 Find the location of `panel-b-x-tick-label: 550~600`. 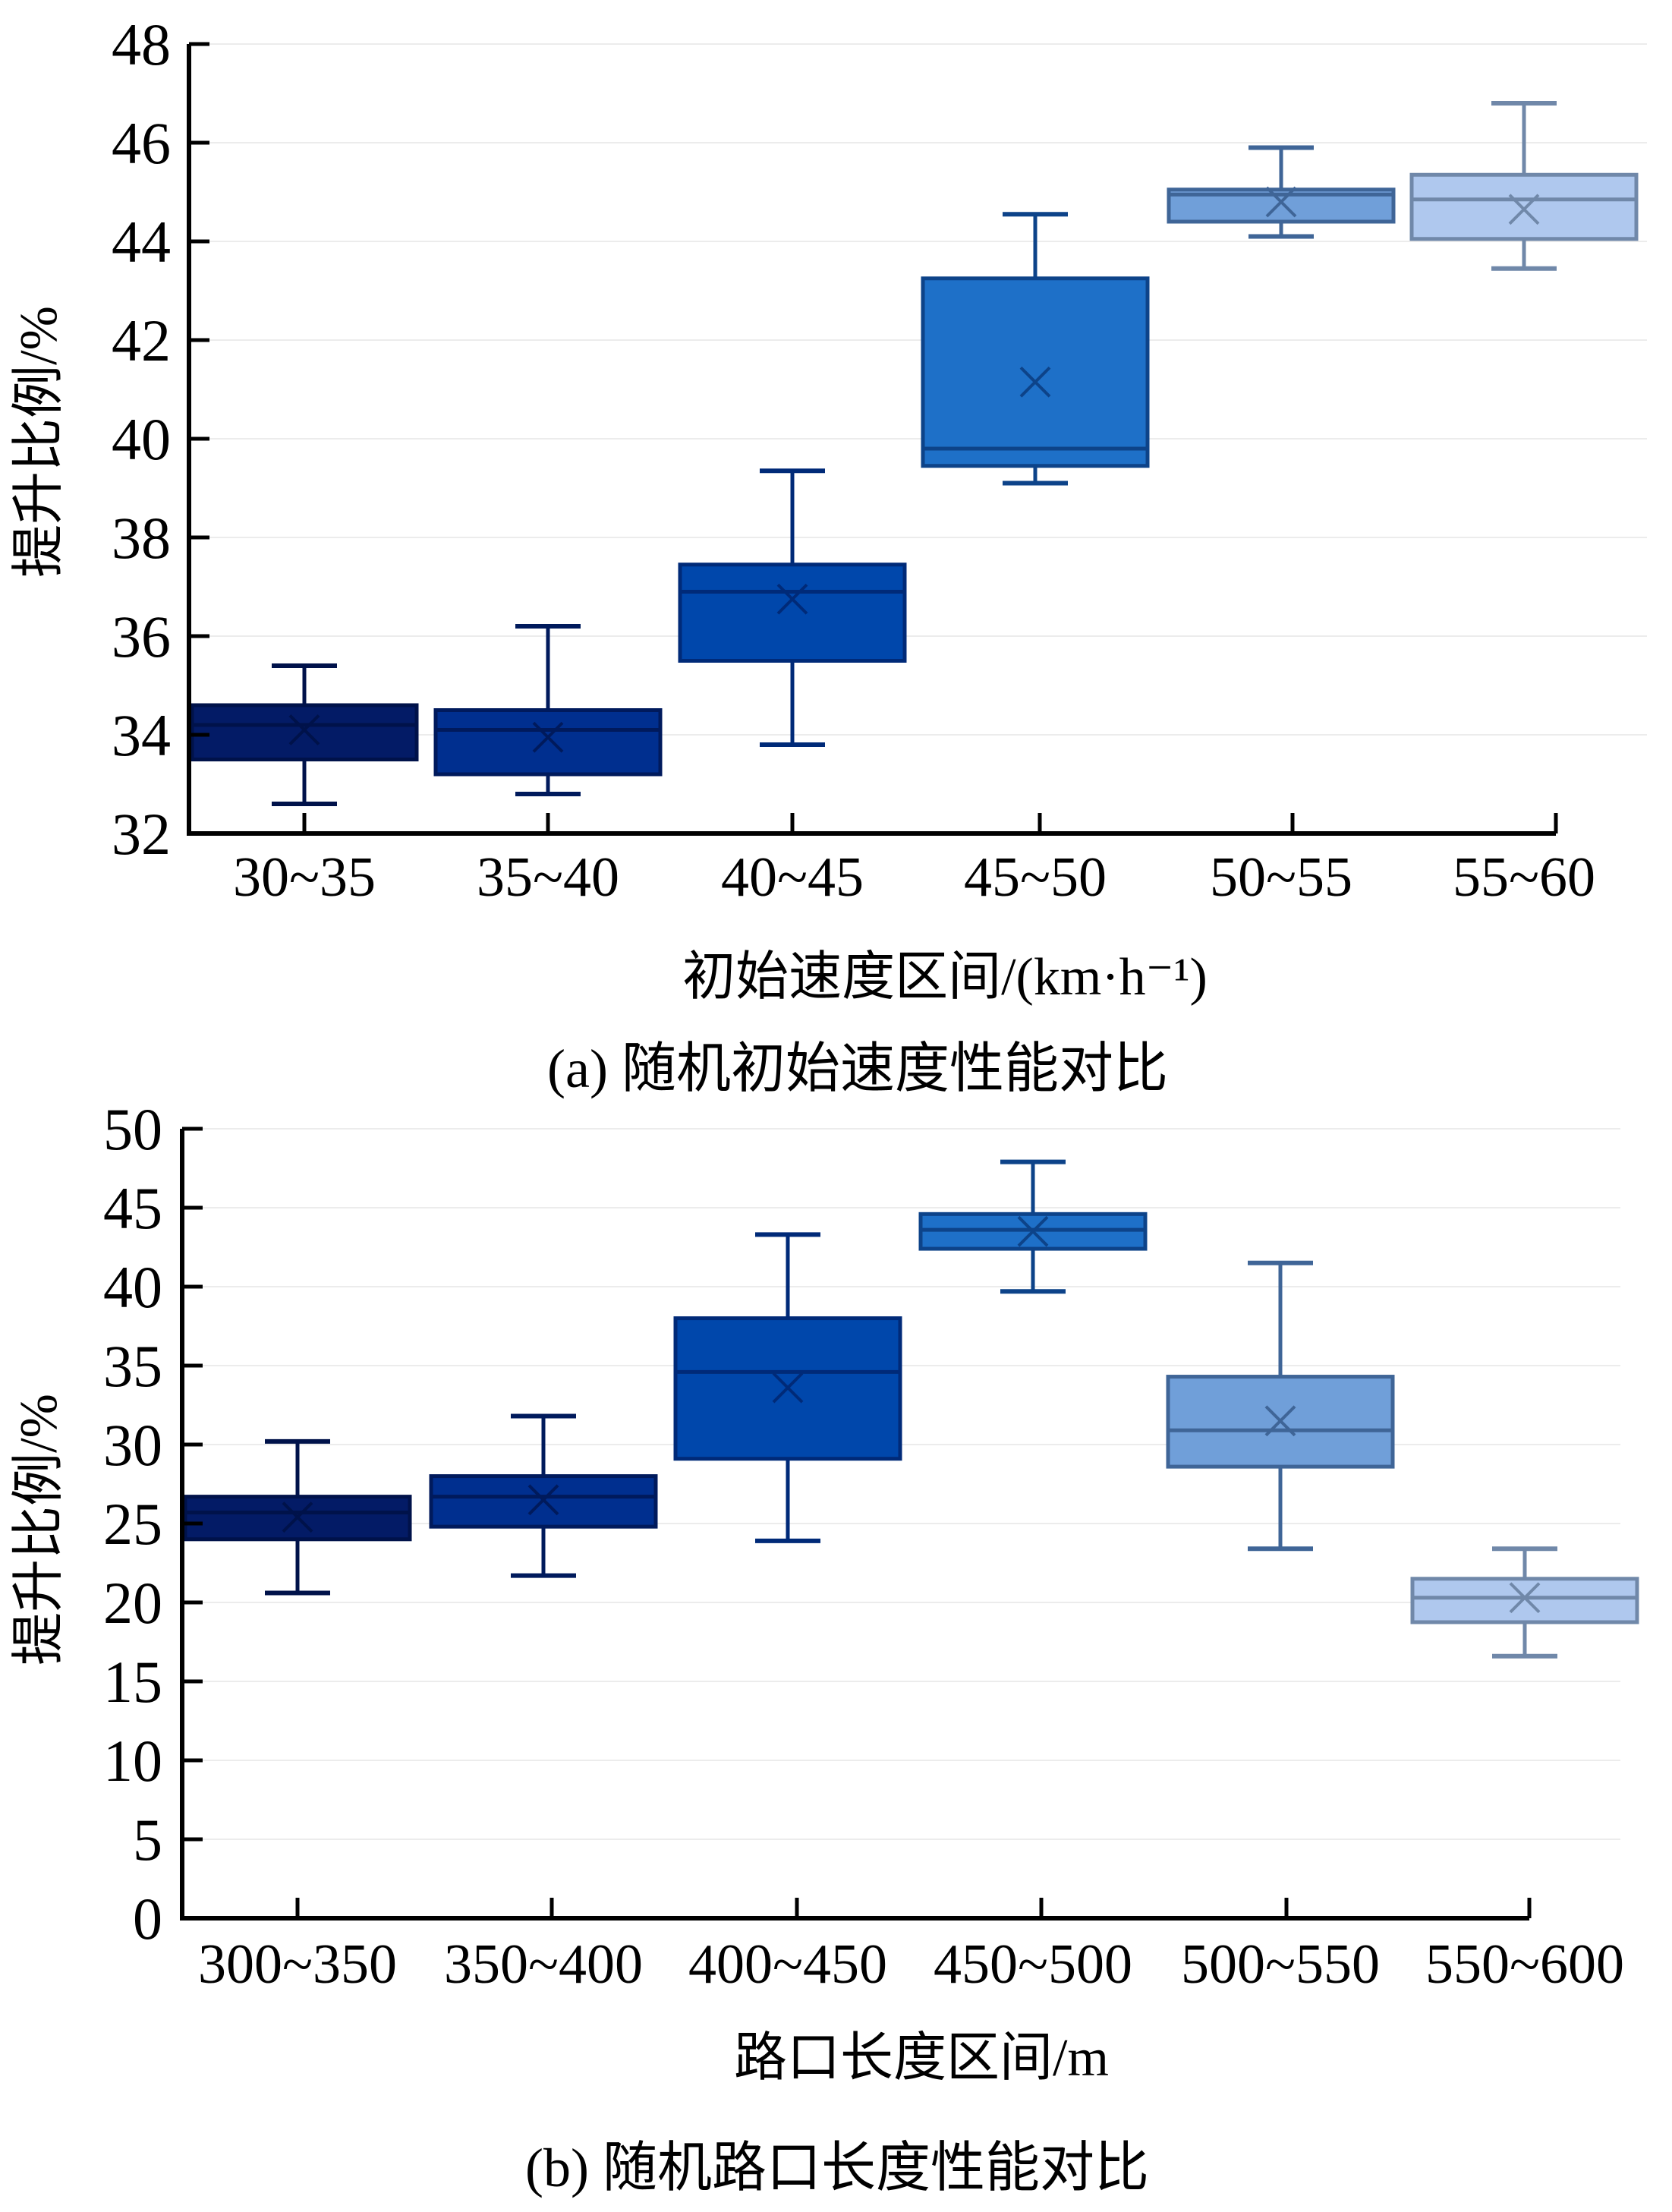

panel-b-x-tick-label: 550~600 is located at coordinates (1524, 1965).